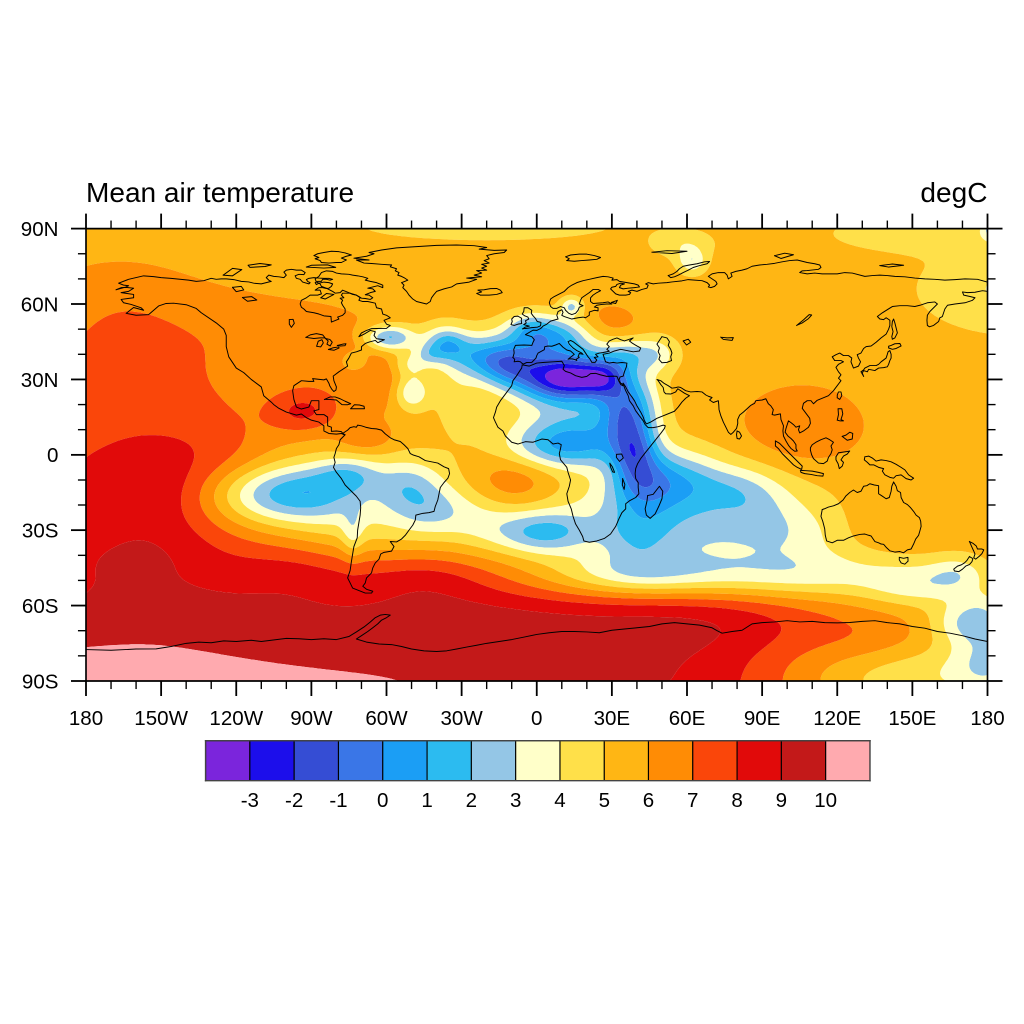 This screenshot has height=1024, width=1024. I want to click on svg-text: 150W, so click(161, 718).